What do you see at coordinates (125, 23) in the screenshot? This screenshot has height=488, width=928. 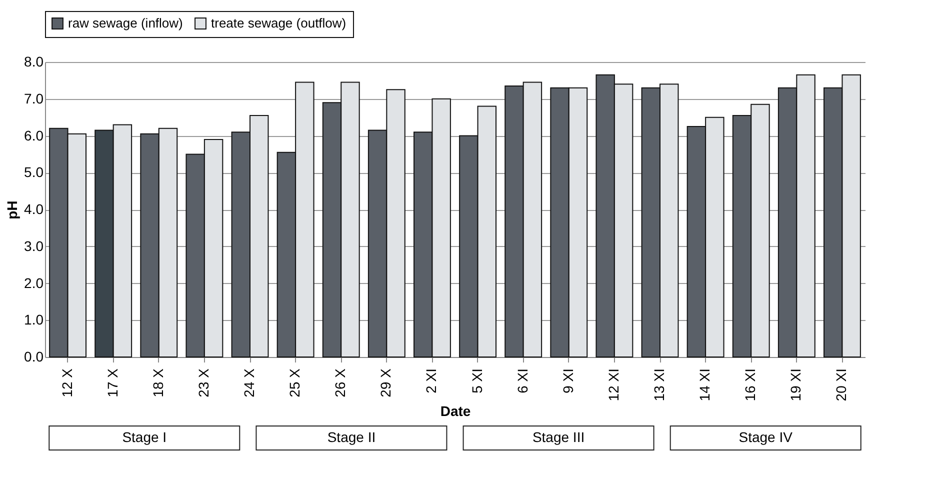 I see `legend-label: raw sewage (inflow)` at bounding box center [125, 23].